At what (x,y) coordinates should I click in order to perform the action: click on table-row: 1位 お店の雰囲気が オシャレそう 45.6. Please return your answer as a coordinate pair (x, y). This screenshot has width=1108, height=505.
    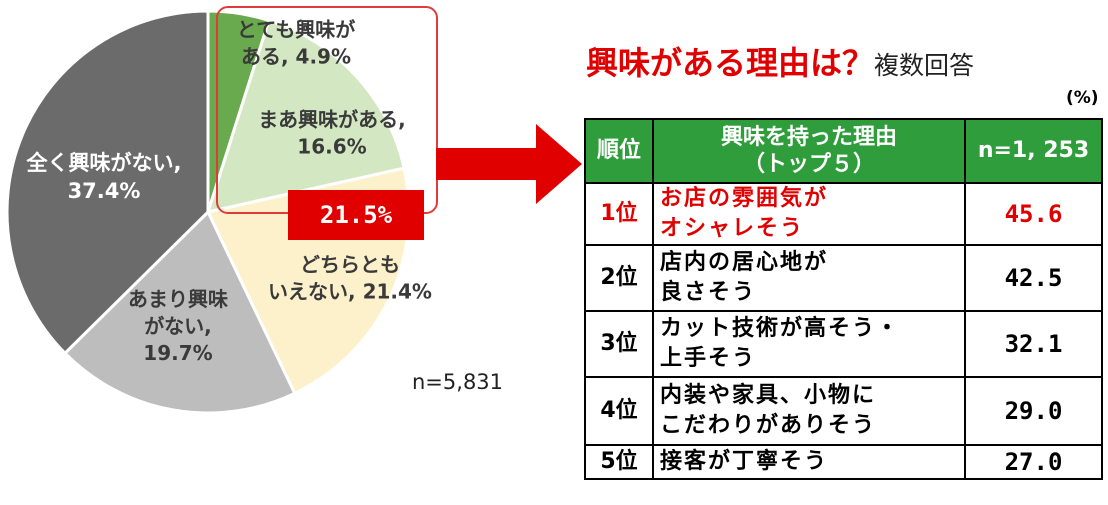
    Looking at the image, I should click on (843, 214).